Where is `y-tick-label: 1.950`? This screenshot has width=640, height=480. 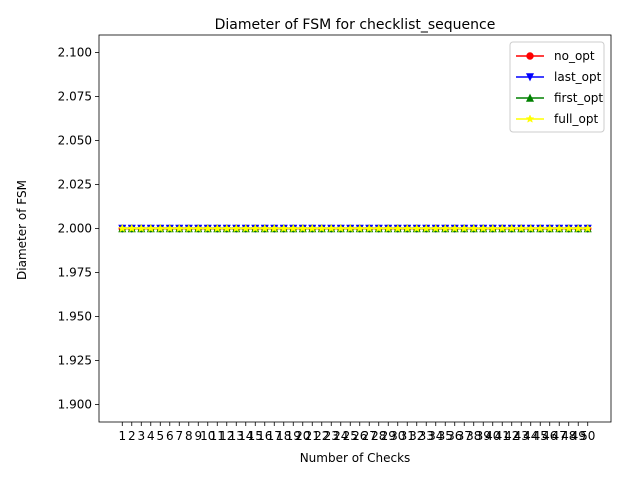 y-tick-label: 1.950 is located at coordinates (75, 316).